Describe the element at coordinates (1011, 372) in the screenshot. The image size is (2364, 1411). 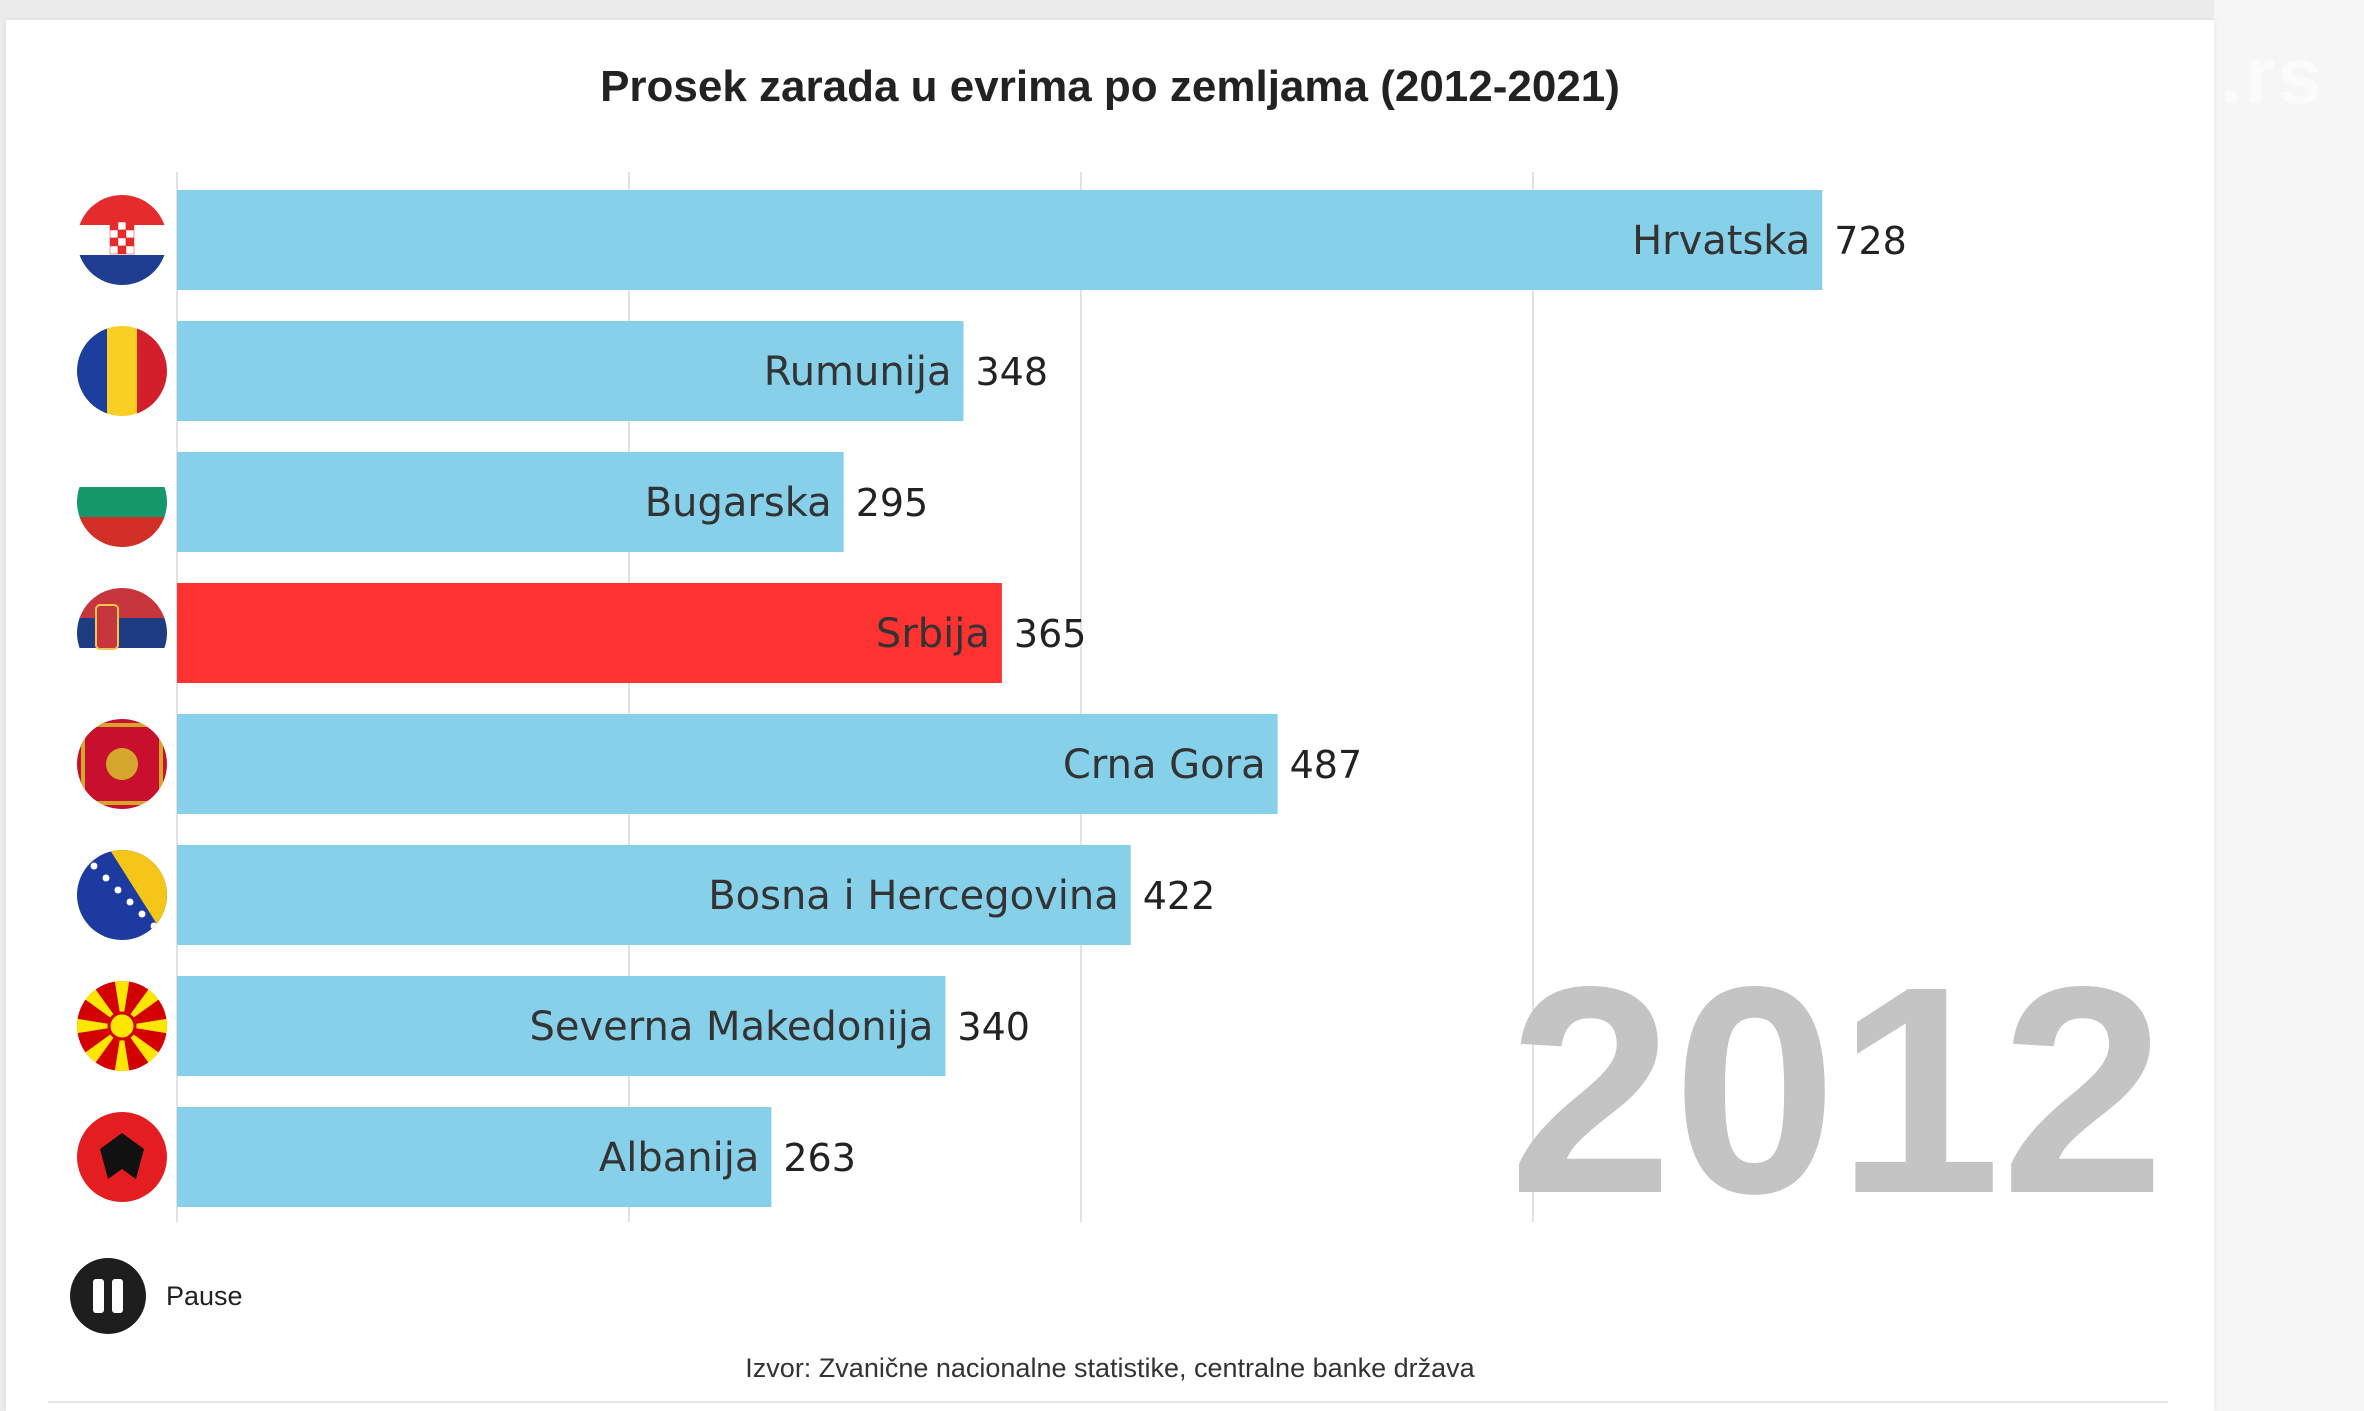
I see `bar-value-label: 348` at that location.